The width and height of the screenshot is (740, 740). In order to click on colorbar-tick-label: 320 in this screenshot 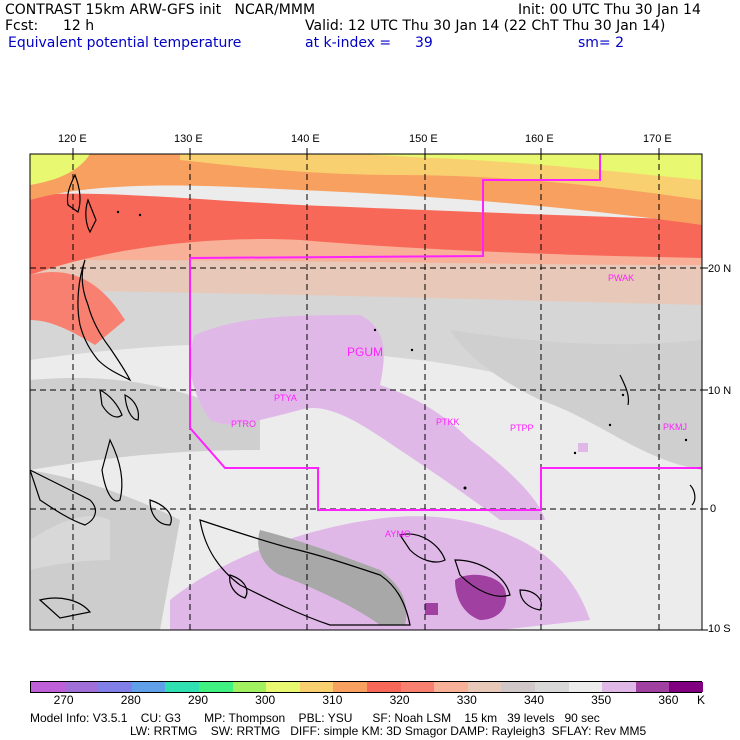, I will do `click(399, 700)`.